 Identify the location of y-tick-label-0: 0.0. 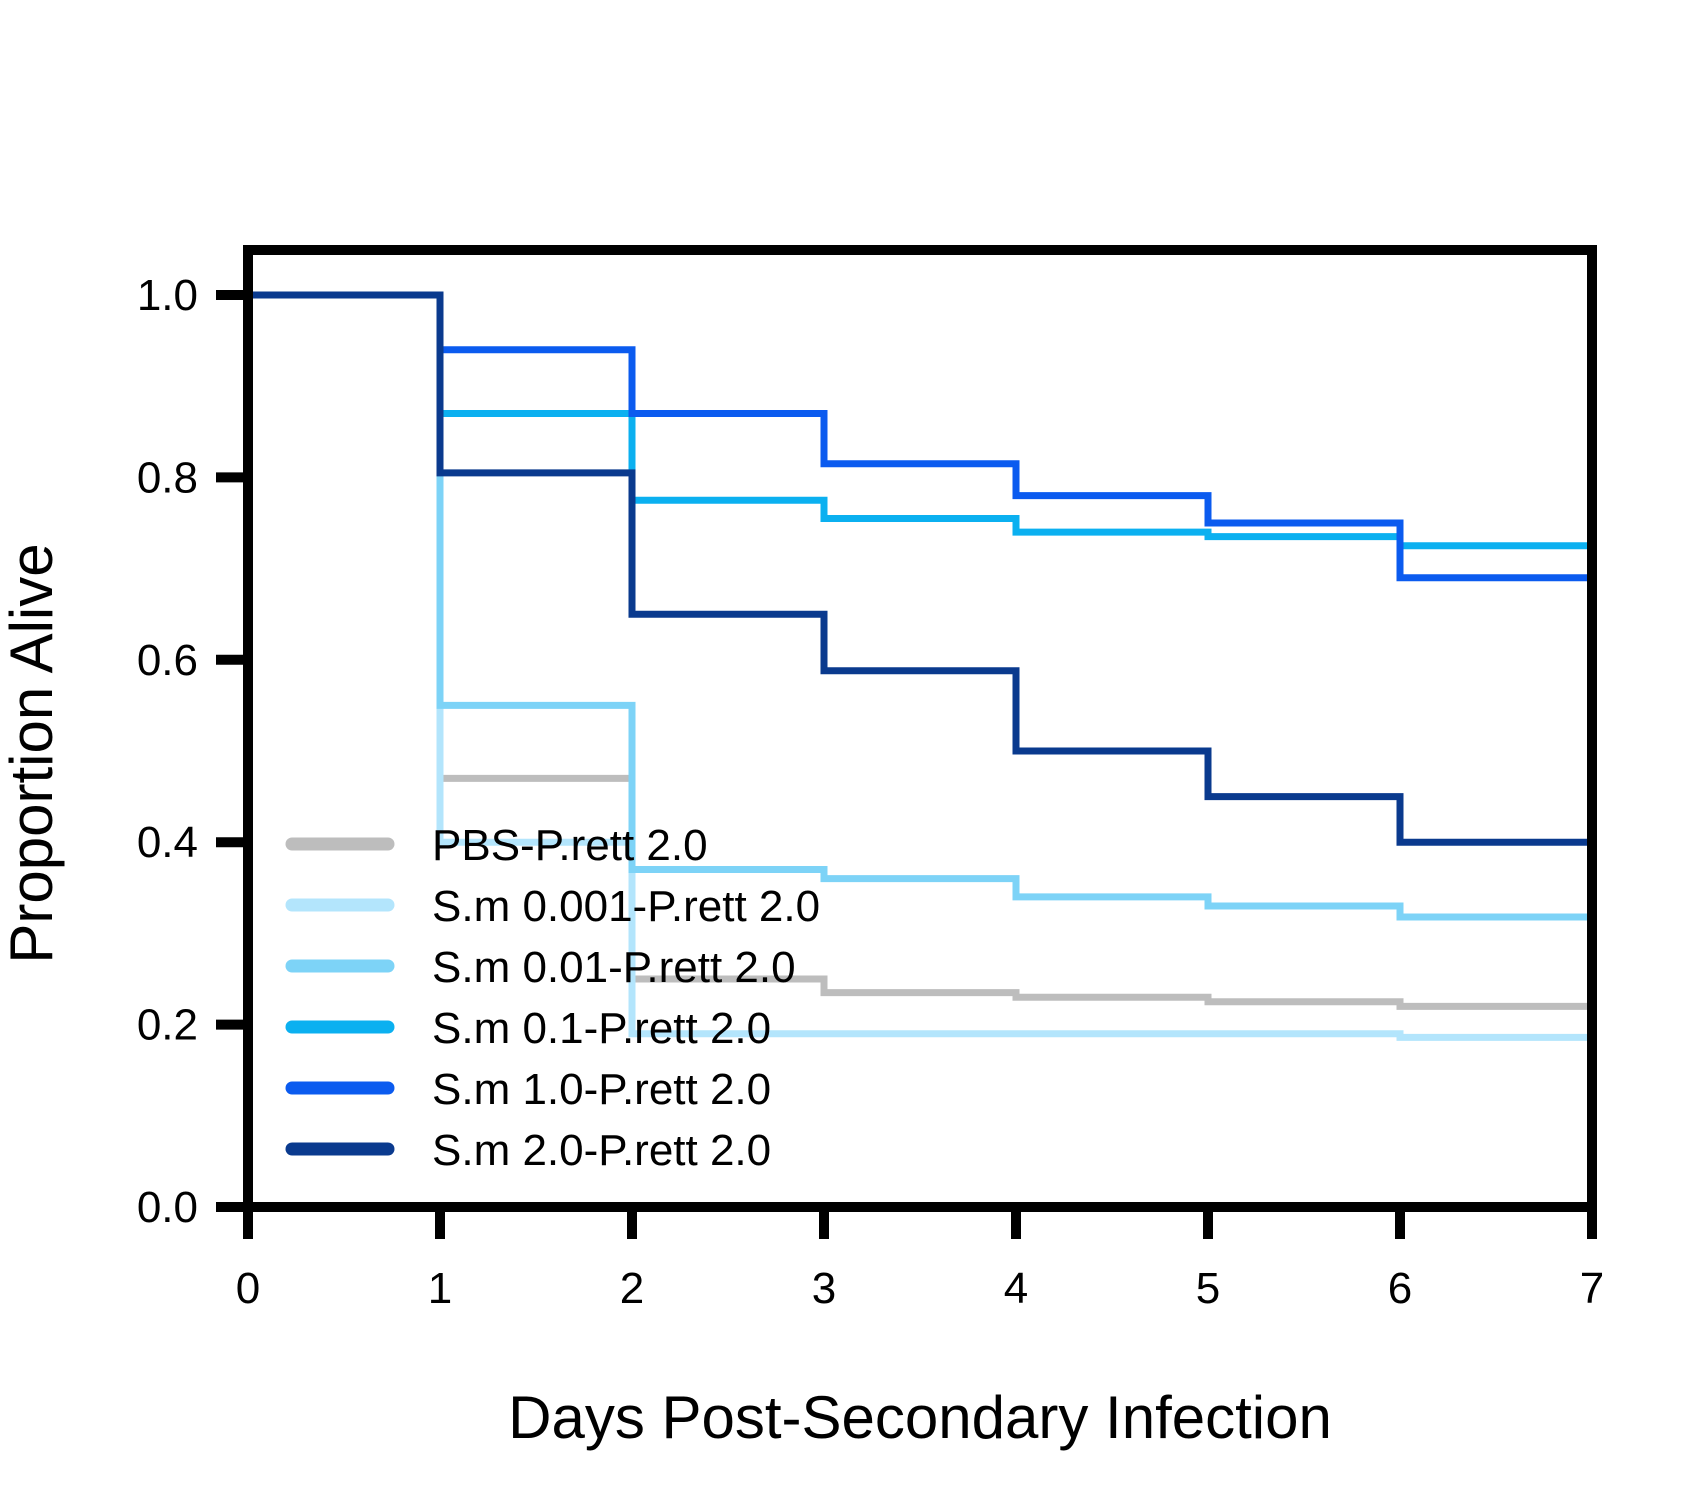
(167, 1207).